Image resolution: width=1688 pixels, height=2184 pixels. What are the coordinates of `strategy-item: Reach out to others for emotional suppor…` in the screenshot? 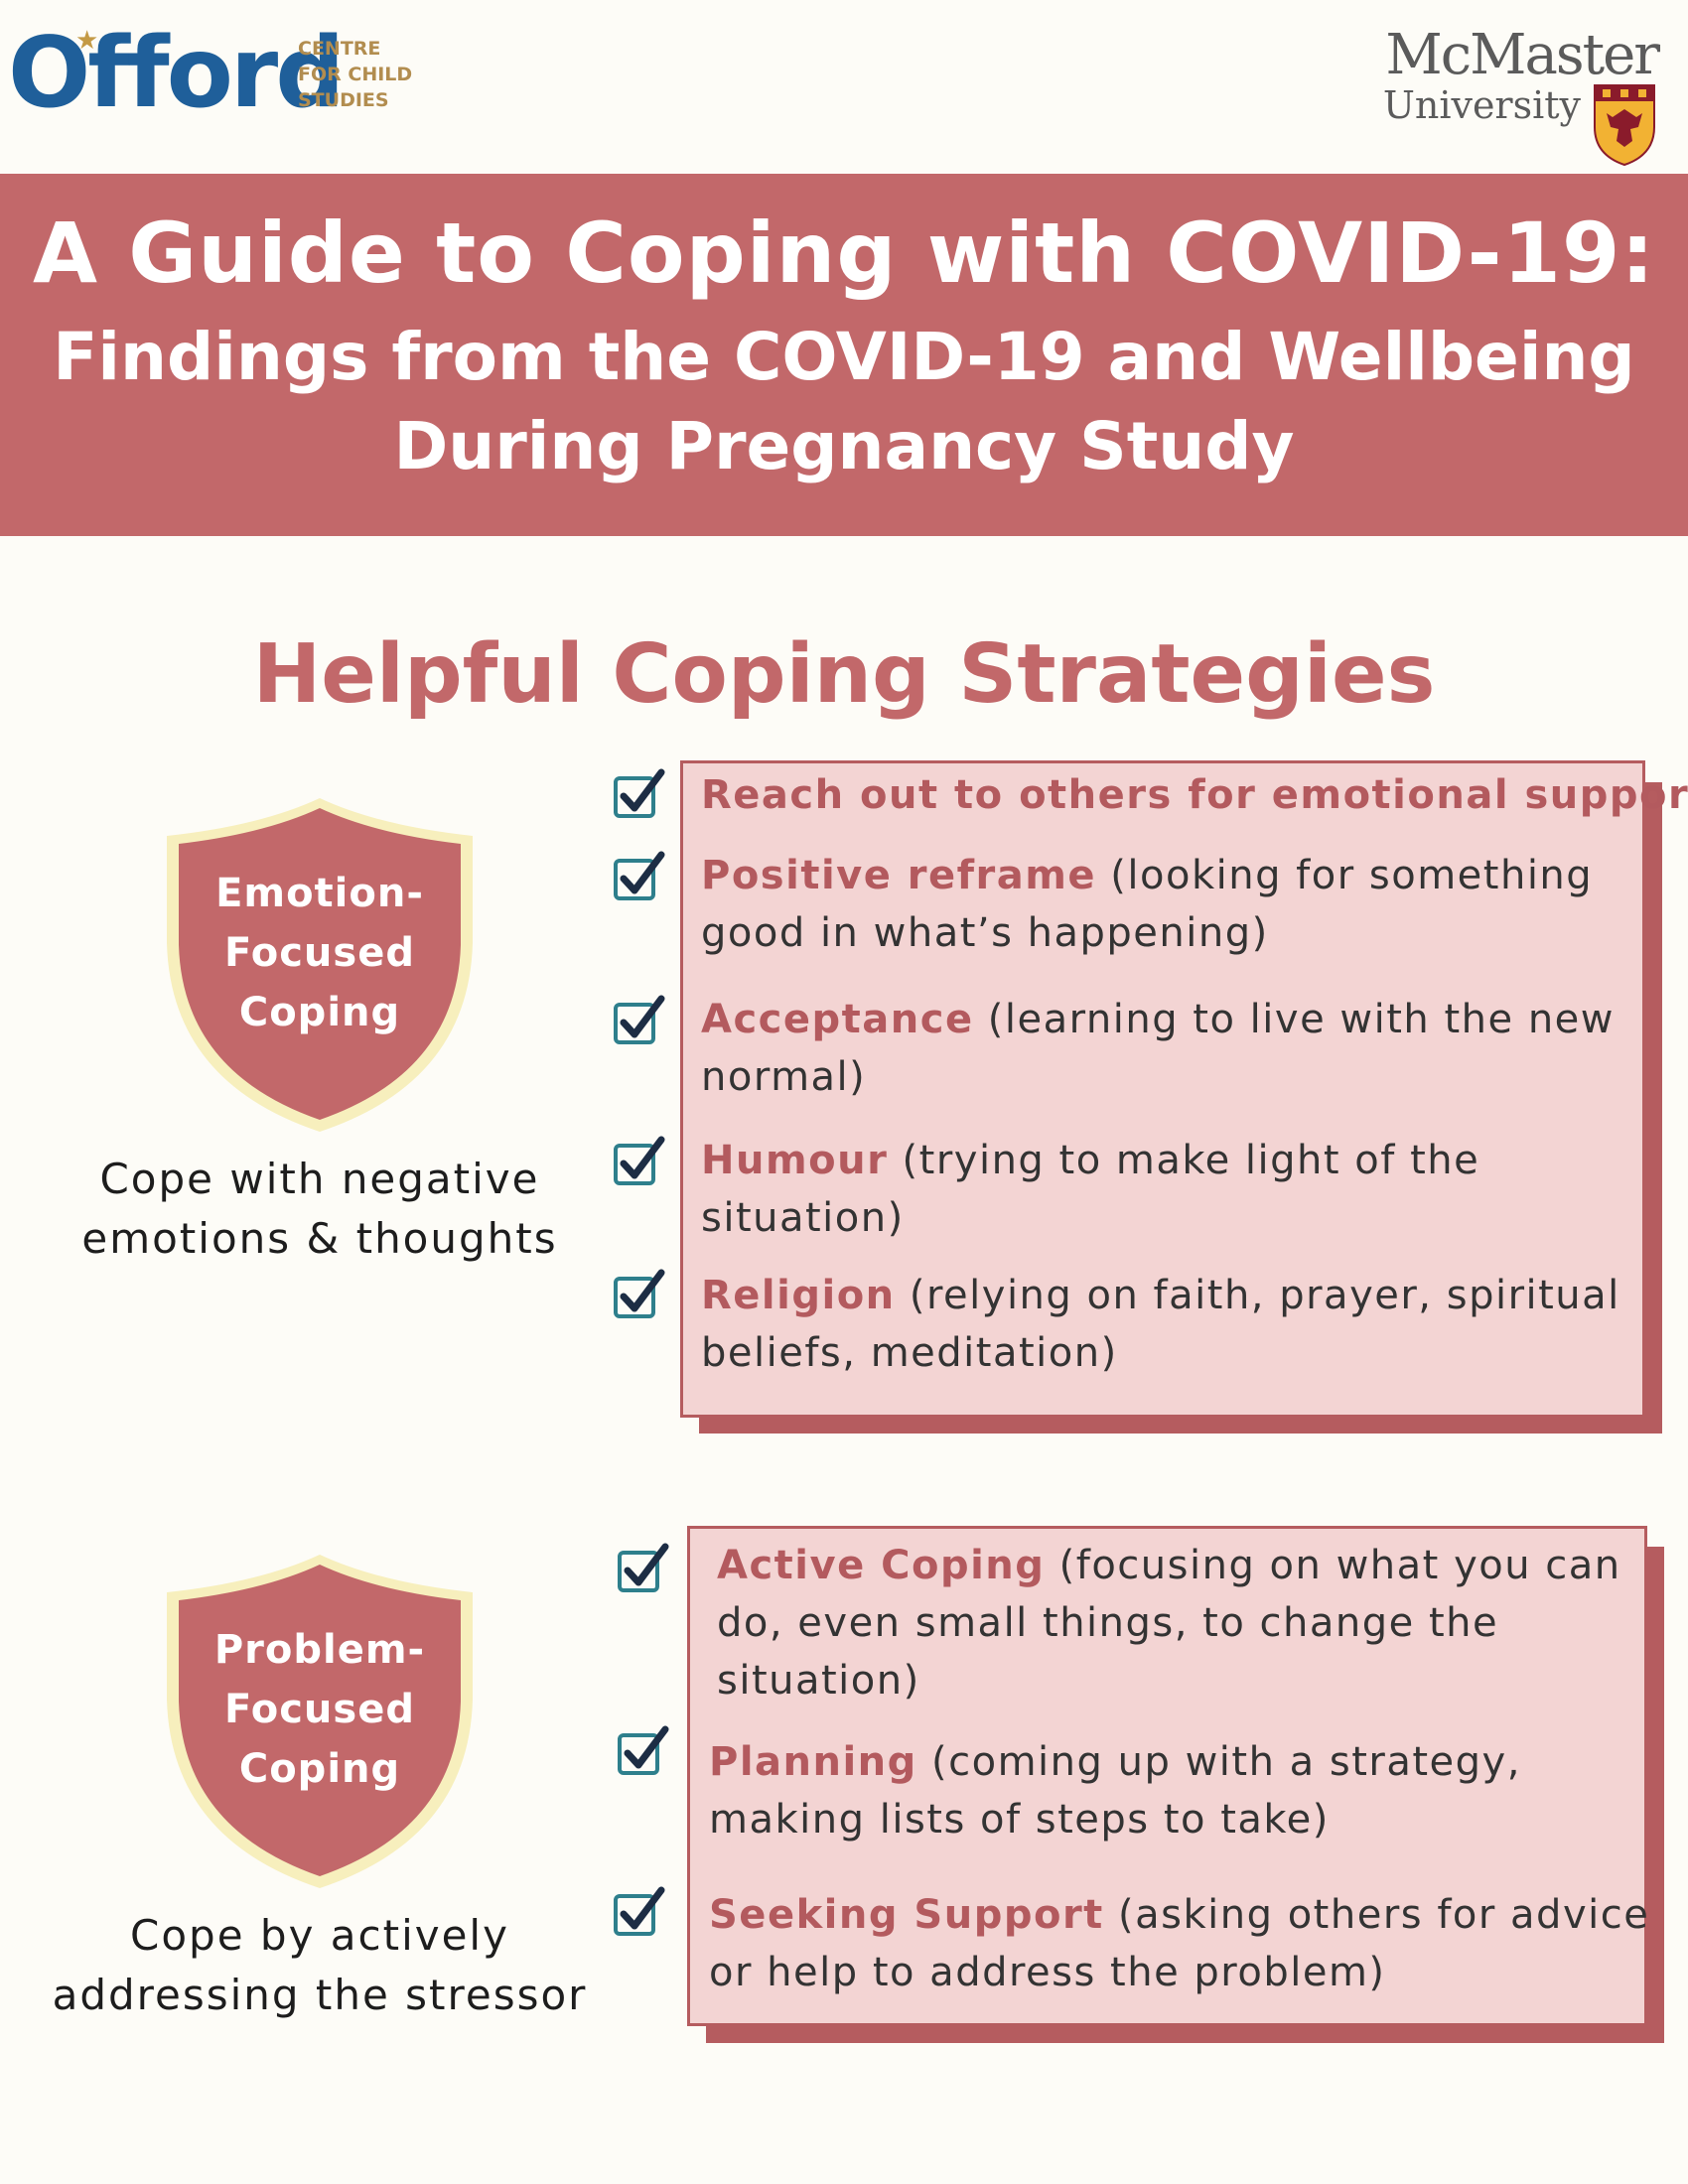 It's located at (1194, 795).